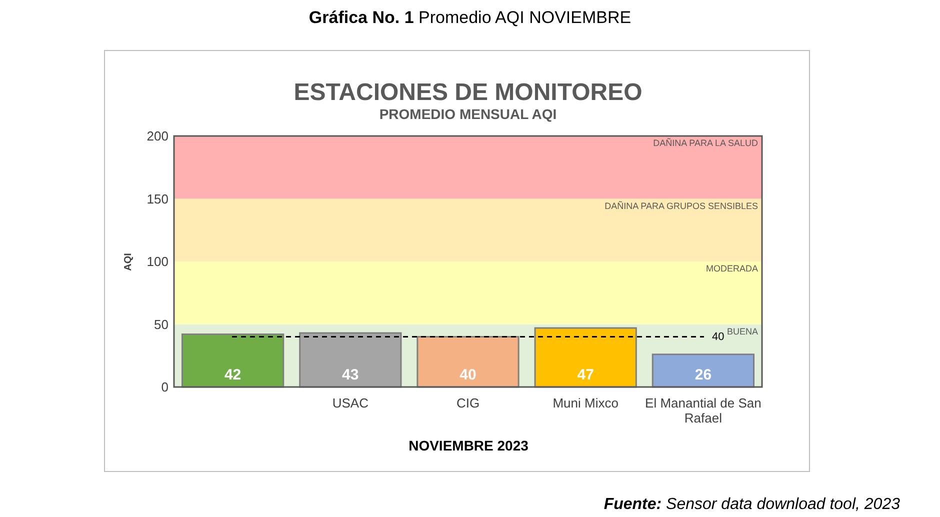 This screenshot has height=517, width=940. What do you see at coordinates (742, 331) in the screenshot?
I see `band-label: BUENA` at bounding box center [742, 331].